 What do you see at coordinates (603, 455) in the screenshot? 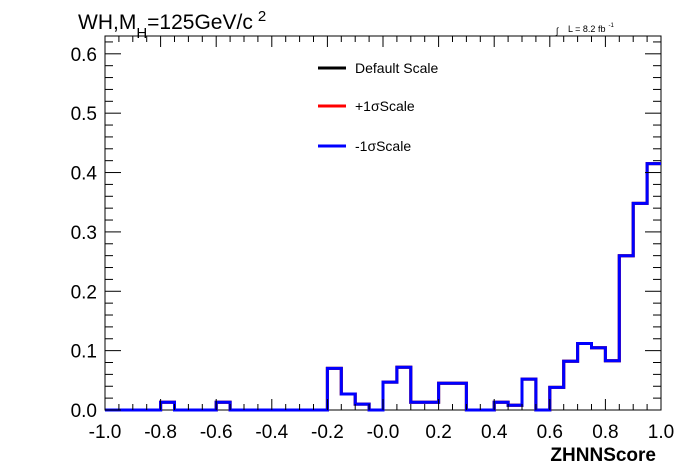
I see `x-axis-title: ZHNNScore` at bounding box center [603, 455].